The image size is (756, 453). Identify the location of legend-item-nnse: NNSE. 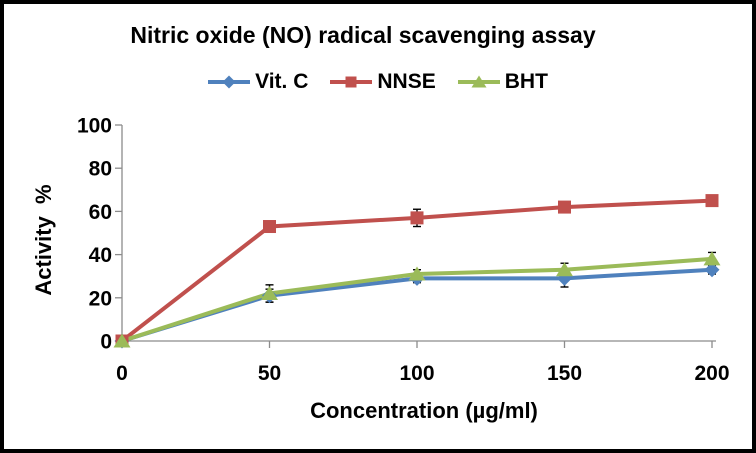
(383, 82).